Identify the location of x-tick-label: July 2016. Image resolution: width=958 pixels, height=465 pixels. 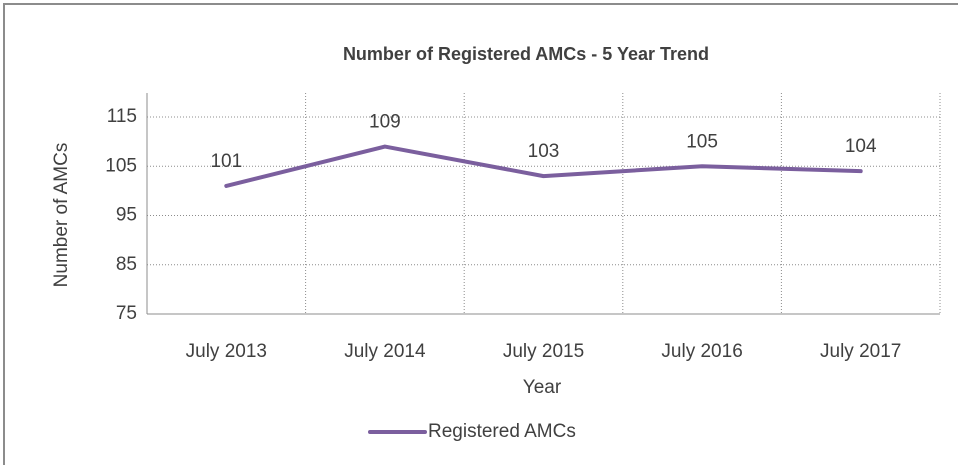
(701, 351).